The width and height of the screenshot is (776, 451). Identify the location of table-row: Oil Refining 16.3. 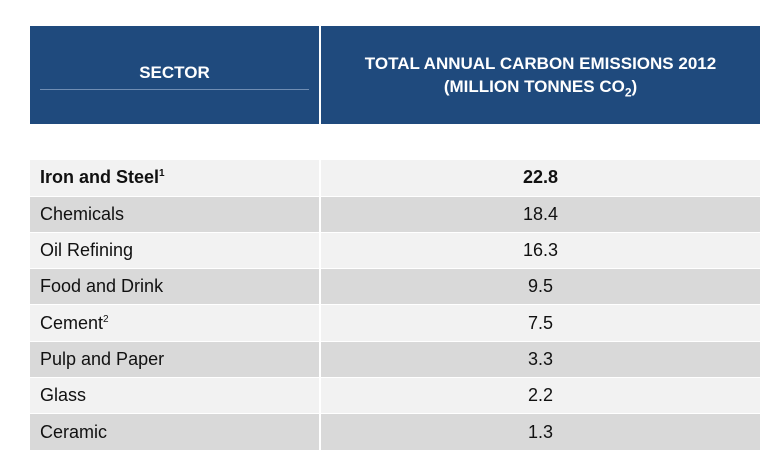
(395, 251).